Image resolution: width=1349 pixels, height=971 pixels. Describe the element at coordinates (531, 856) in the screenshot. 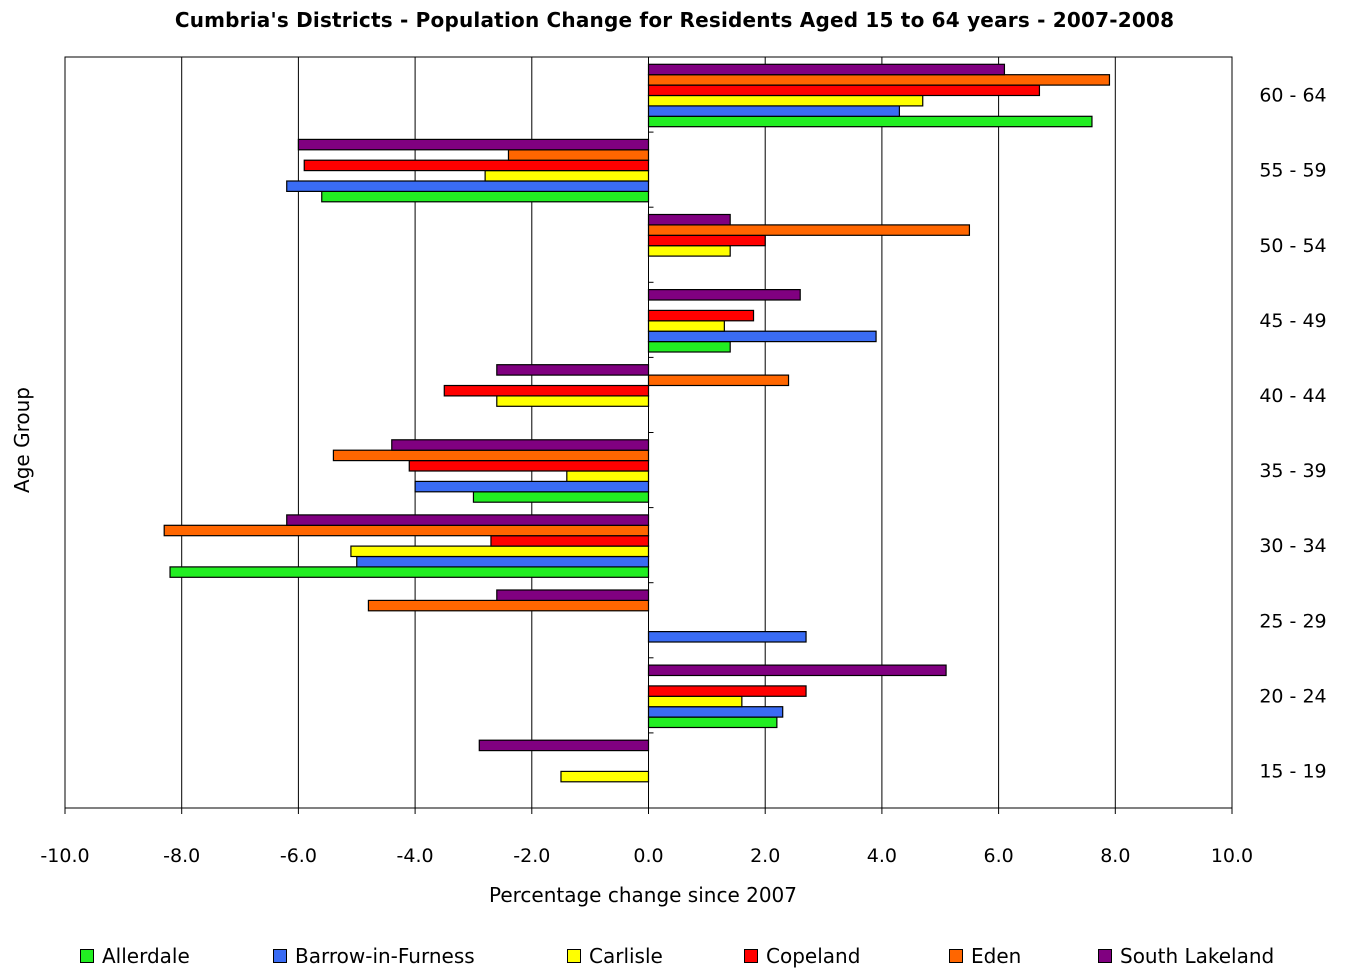

I see `x-tick-label: -2.0` at that location.